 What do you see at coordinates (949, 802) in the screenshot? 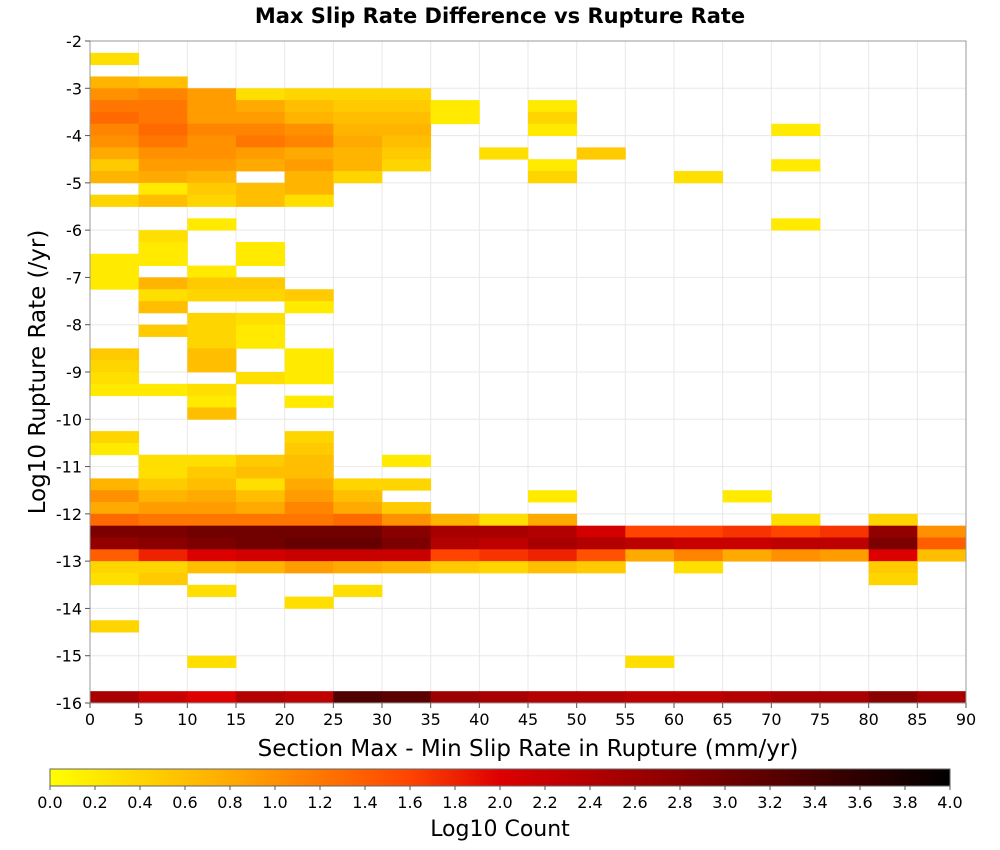
I see `colorbar-tick-label: 4.0` at bounding box center [949, 802].